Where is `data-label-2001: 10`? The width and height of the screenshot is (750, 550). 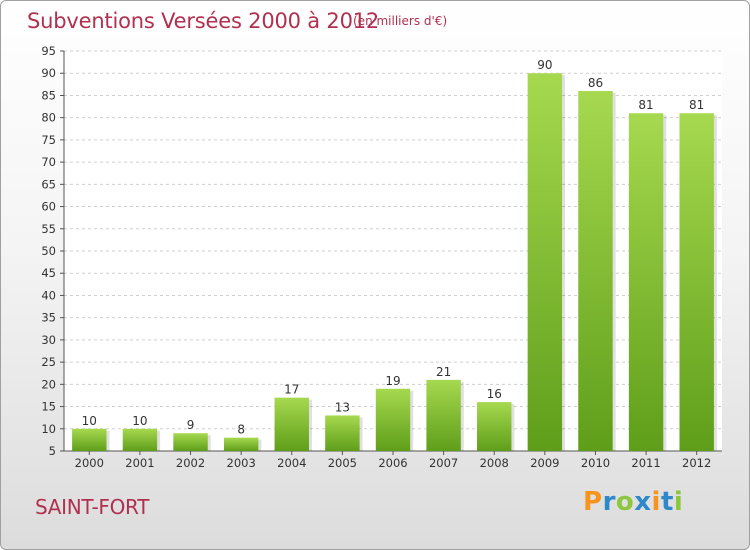 data-label-2001: 10 is located at coordinates (139, 421).